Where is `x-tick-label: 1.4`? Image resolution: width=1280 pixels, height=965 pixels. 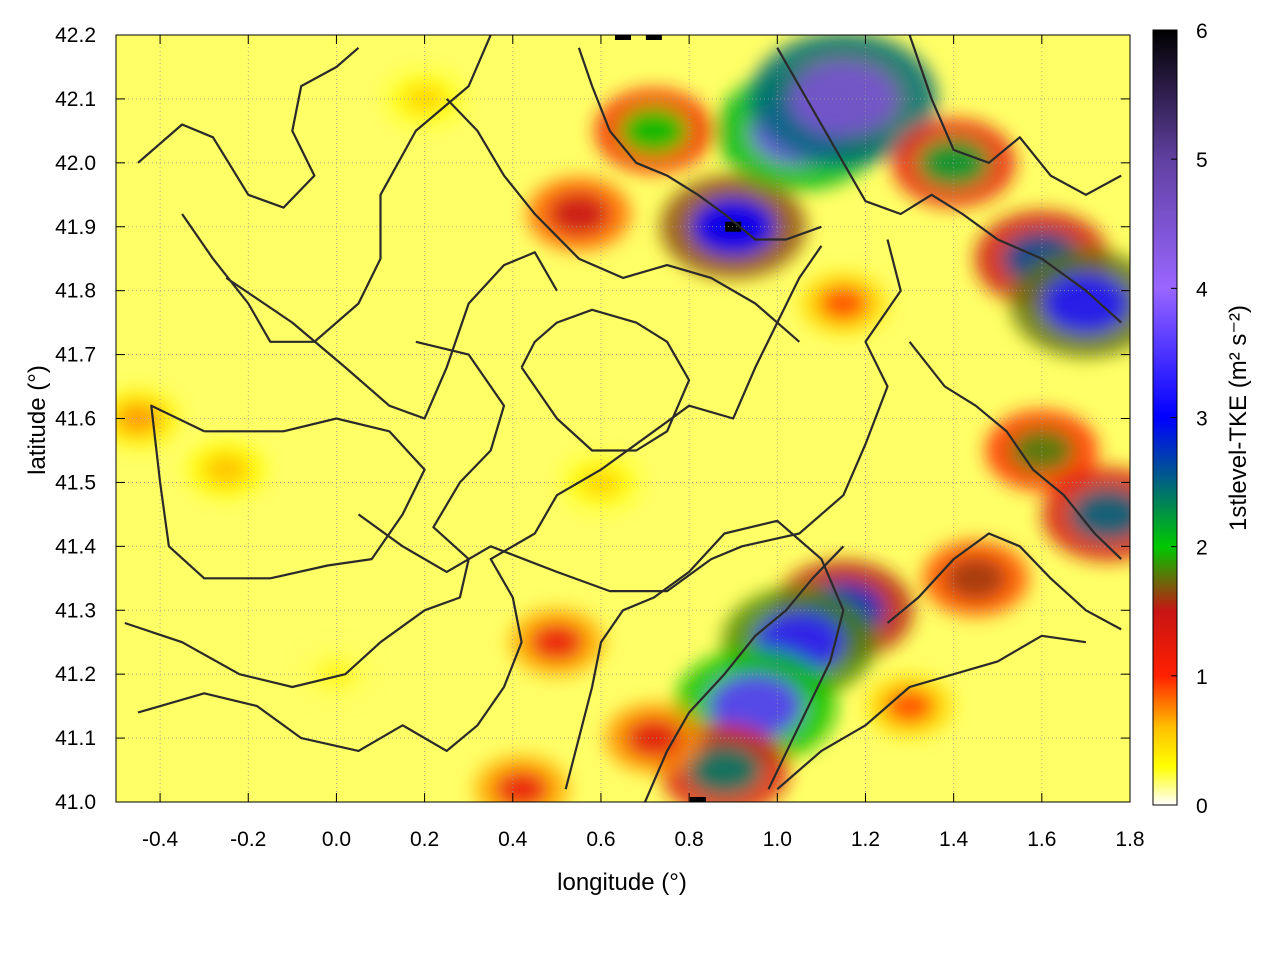
x-tick-label: 1.4 is located at coordinates (954, 839).